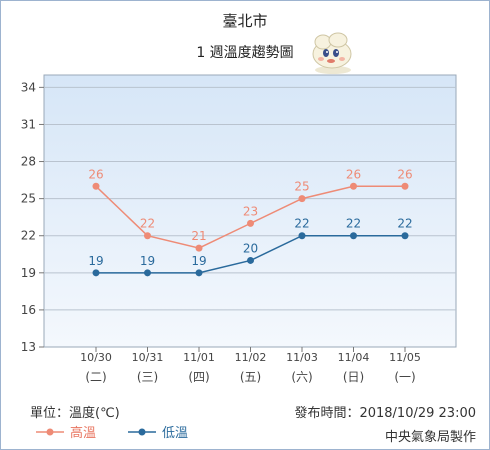 This screenshot has height=450, width=490. What do you see at coordinates (28, 236) in the screenshot?
I see `y-tick-label: 22` at bounding box center [28, 236].